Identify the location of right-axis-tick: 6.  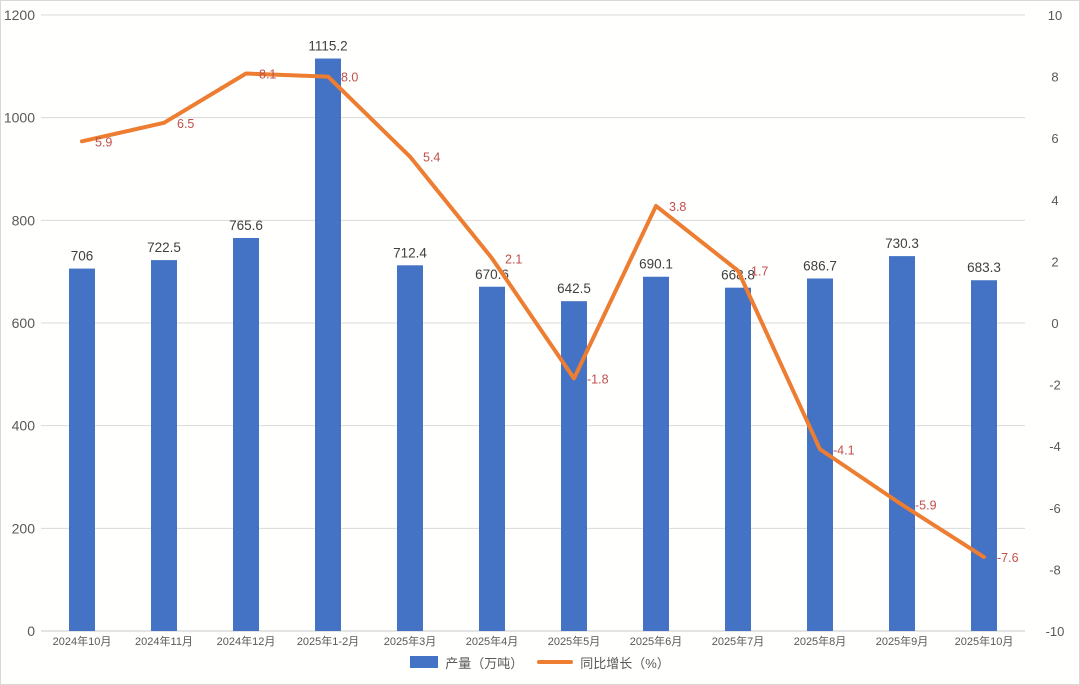
(1054, 138).